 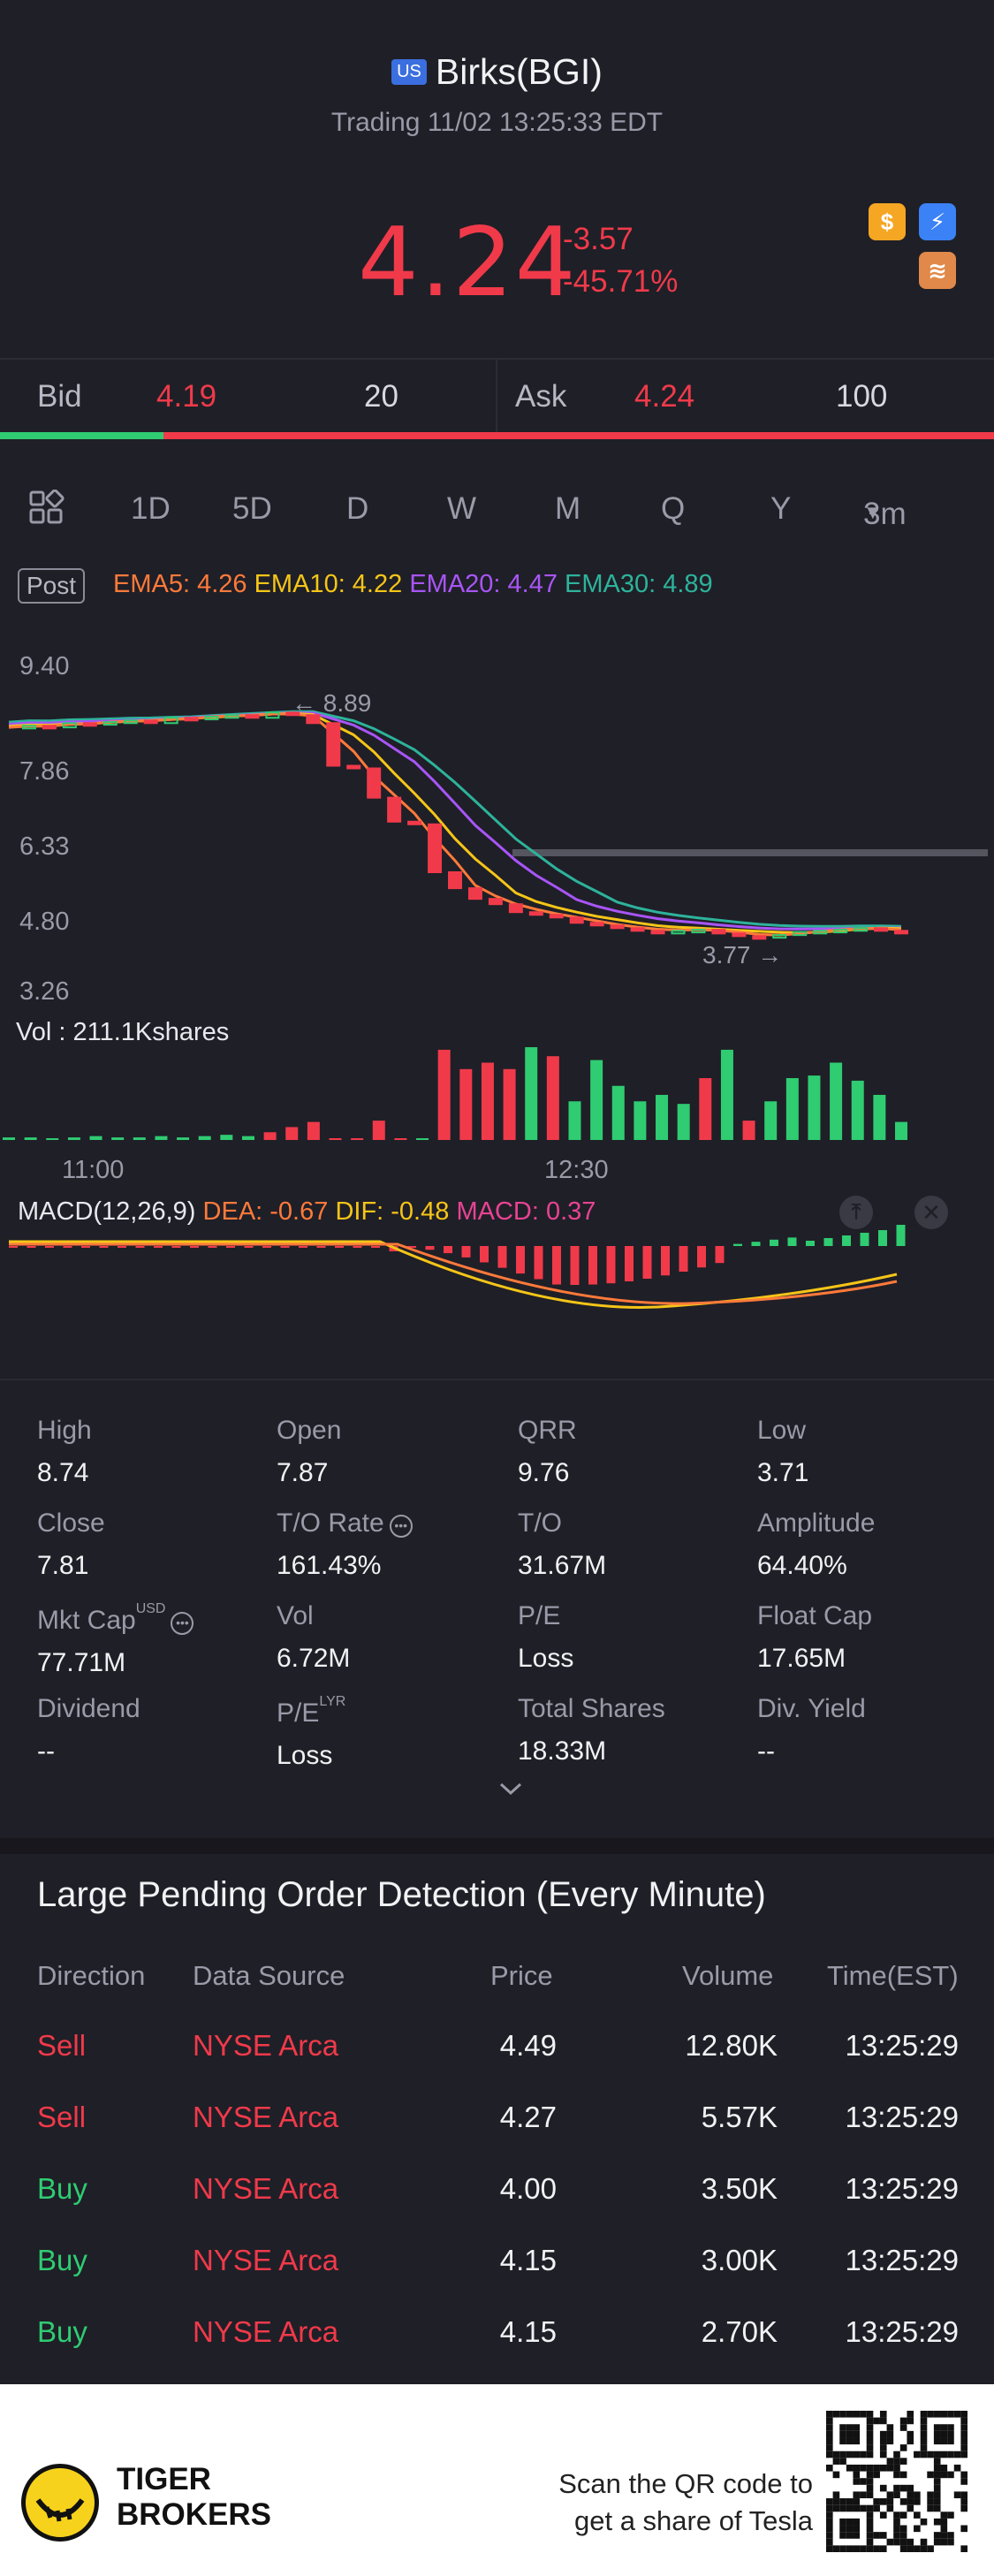 I want to click on tab-m: M, so click(x=568, y=508).